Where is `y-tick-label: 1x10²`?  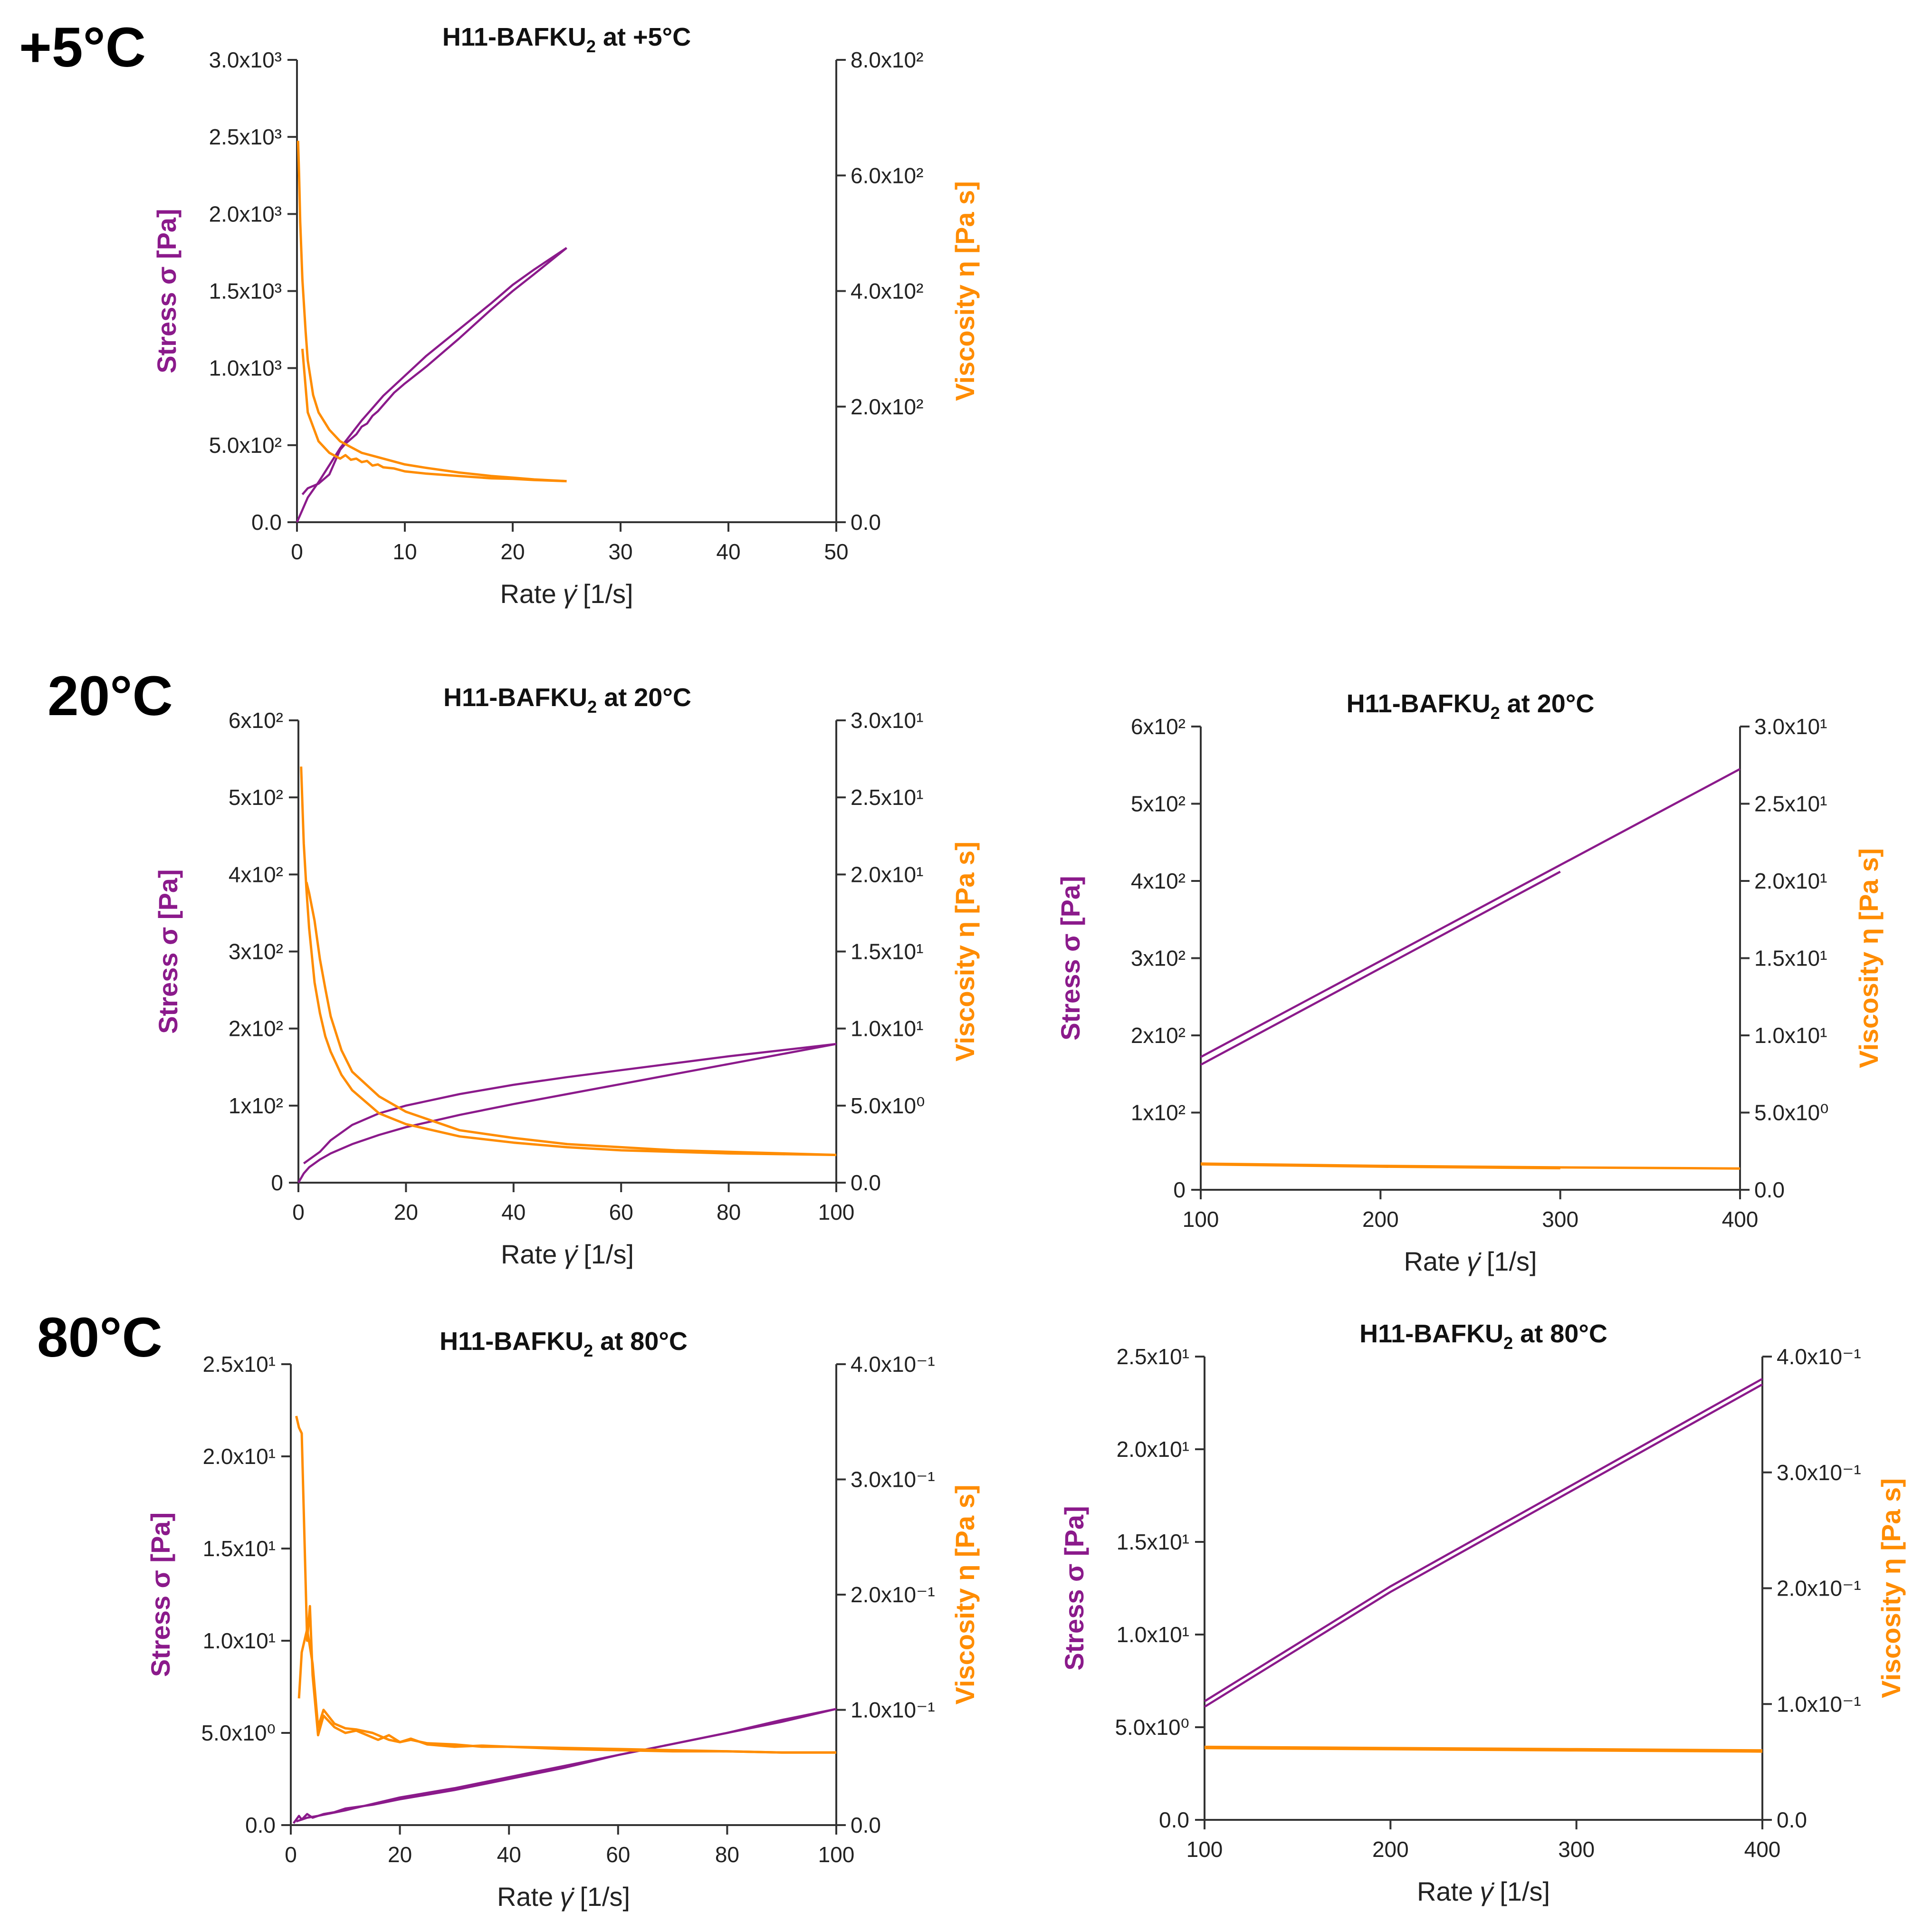 y-tick-label: 1x10² is located at coordinates (1158, 1112).